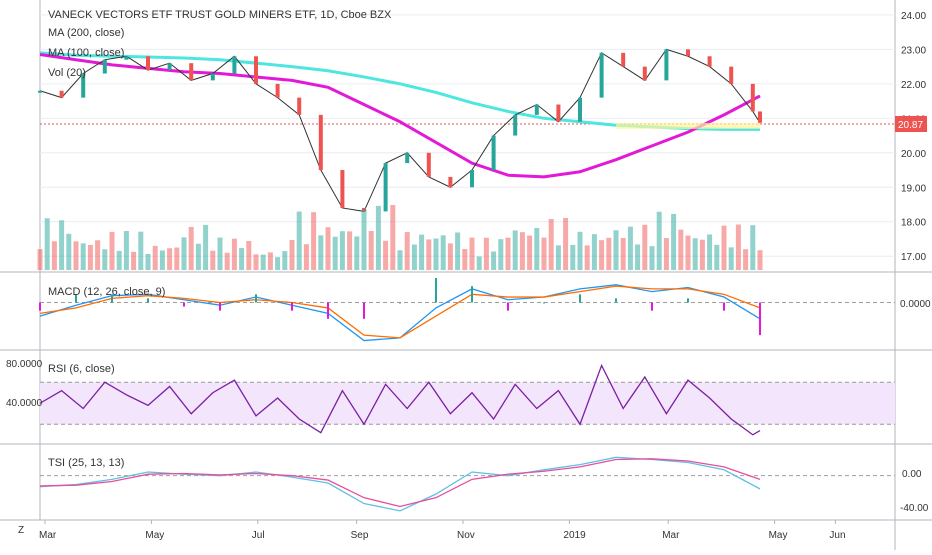  What do you see at coordinates (915, 304) in the screenshot?
I see `macd-tick-zero: 0.0000` at bounding box center [915, 304].